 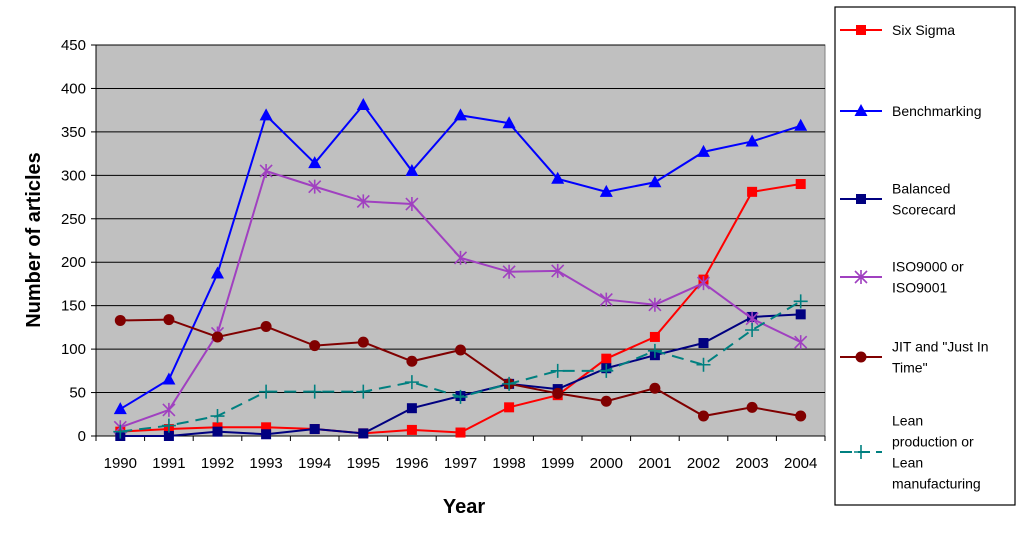 I want to click on y-tick-label: 100, so click(x=73, y=349).